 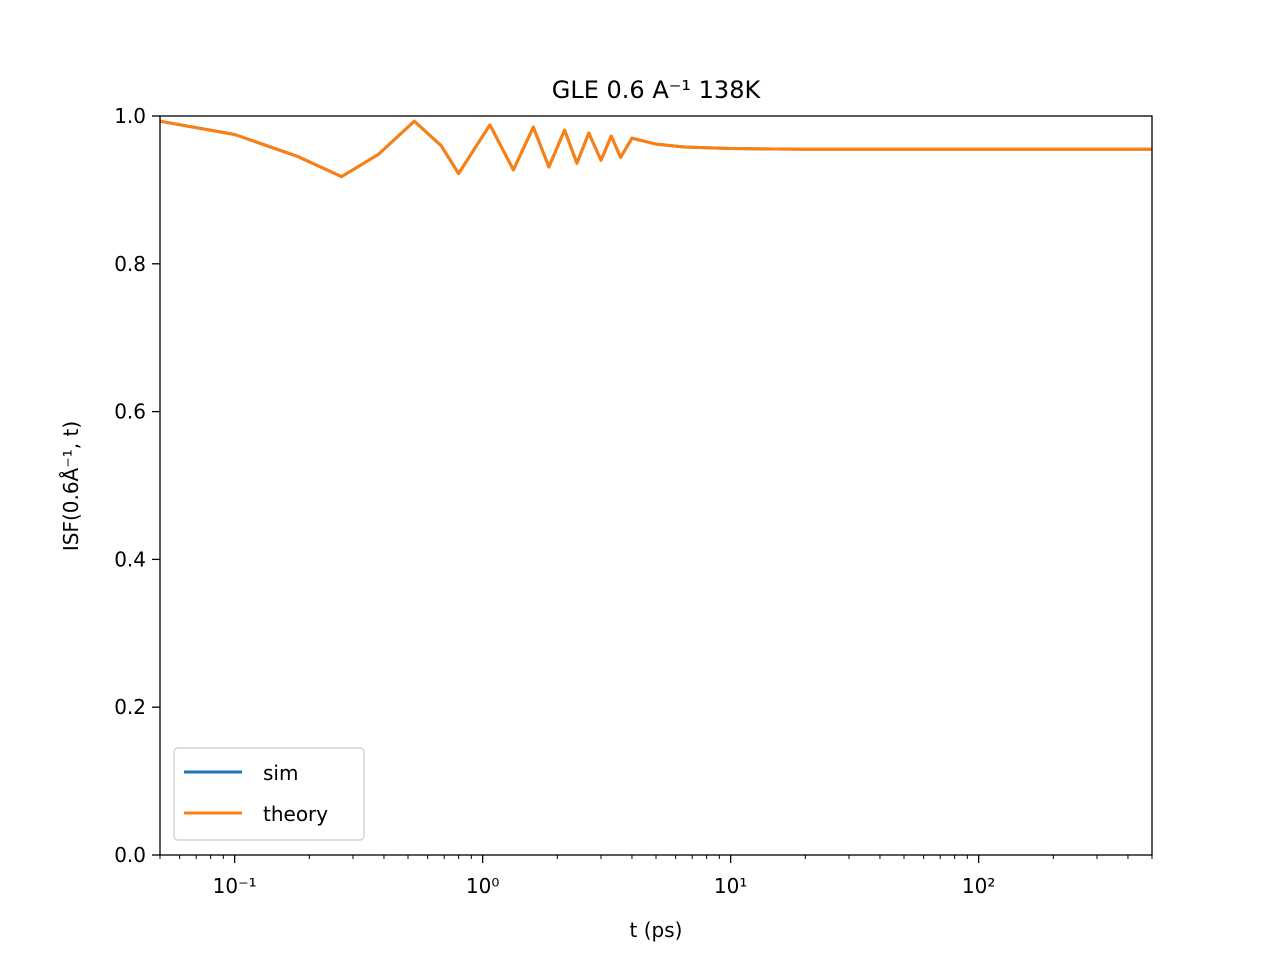 I want to click on y-tick-label: 1.0, so click(x=130, y=116).